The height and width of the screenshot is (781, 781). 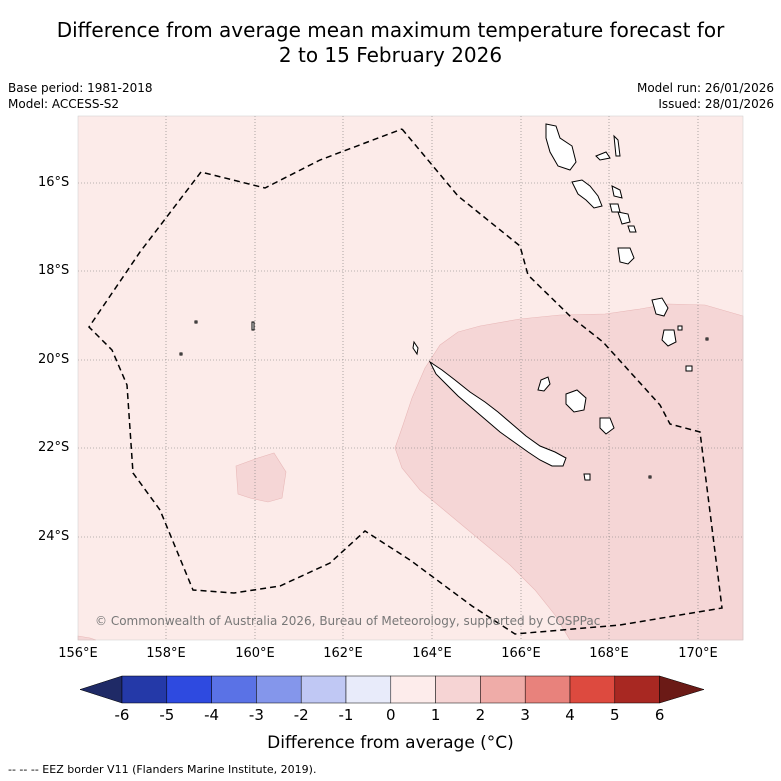 What do you see at coordinates (705, 88) in the screenshot?
I see `model-run: Model run: 26/01/2026` at bounding box center [705, 88].